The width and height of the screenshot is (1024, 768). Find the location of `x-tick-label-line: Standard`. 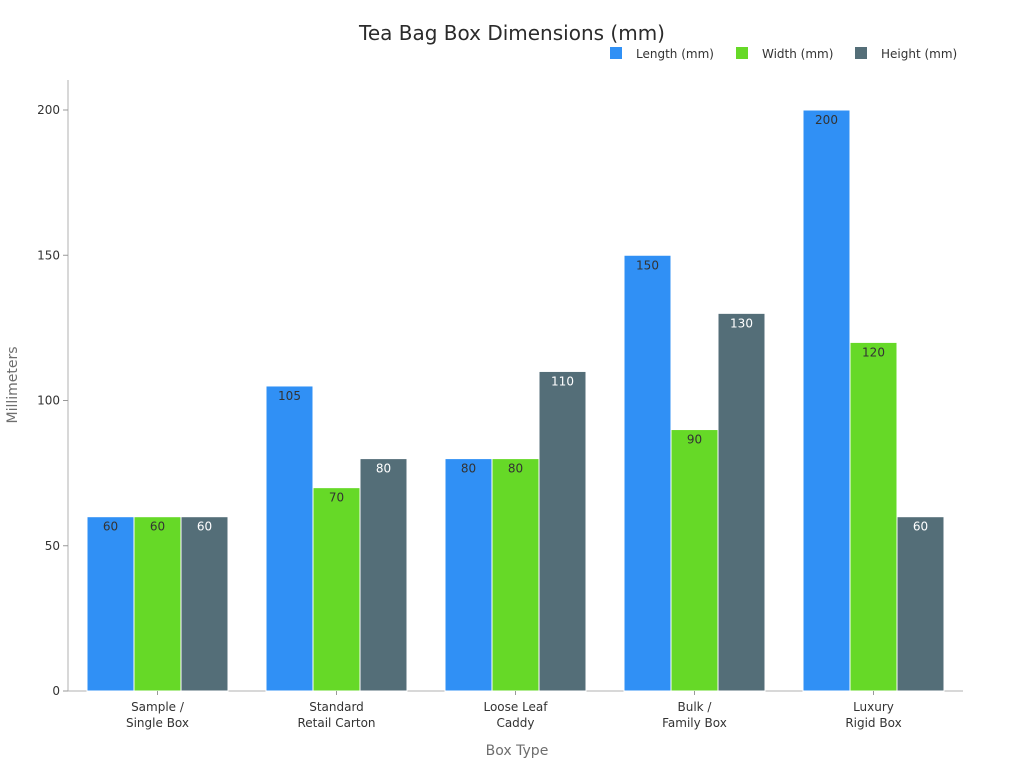

x-tick-label-line: Standard is located at coordinates (336, 707).